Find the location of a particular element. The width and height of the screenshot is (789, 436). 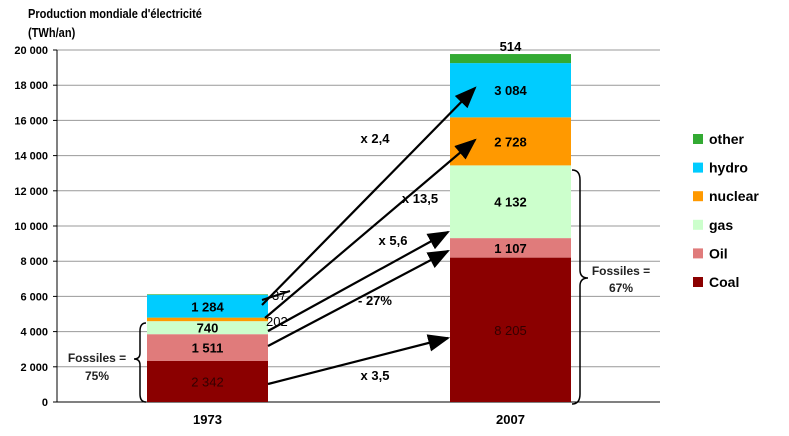

data-label: 2 728 is located at coordinates (510, 141).